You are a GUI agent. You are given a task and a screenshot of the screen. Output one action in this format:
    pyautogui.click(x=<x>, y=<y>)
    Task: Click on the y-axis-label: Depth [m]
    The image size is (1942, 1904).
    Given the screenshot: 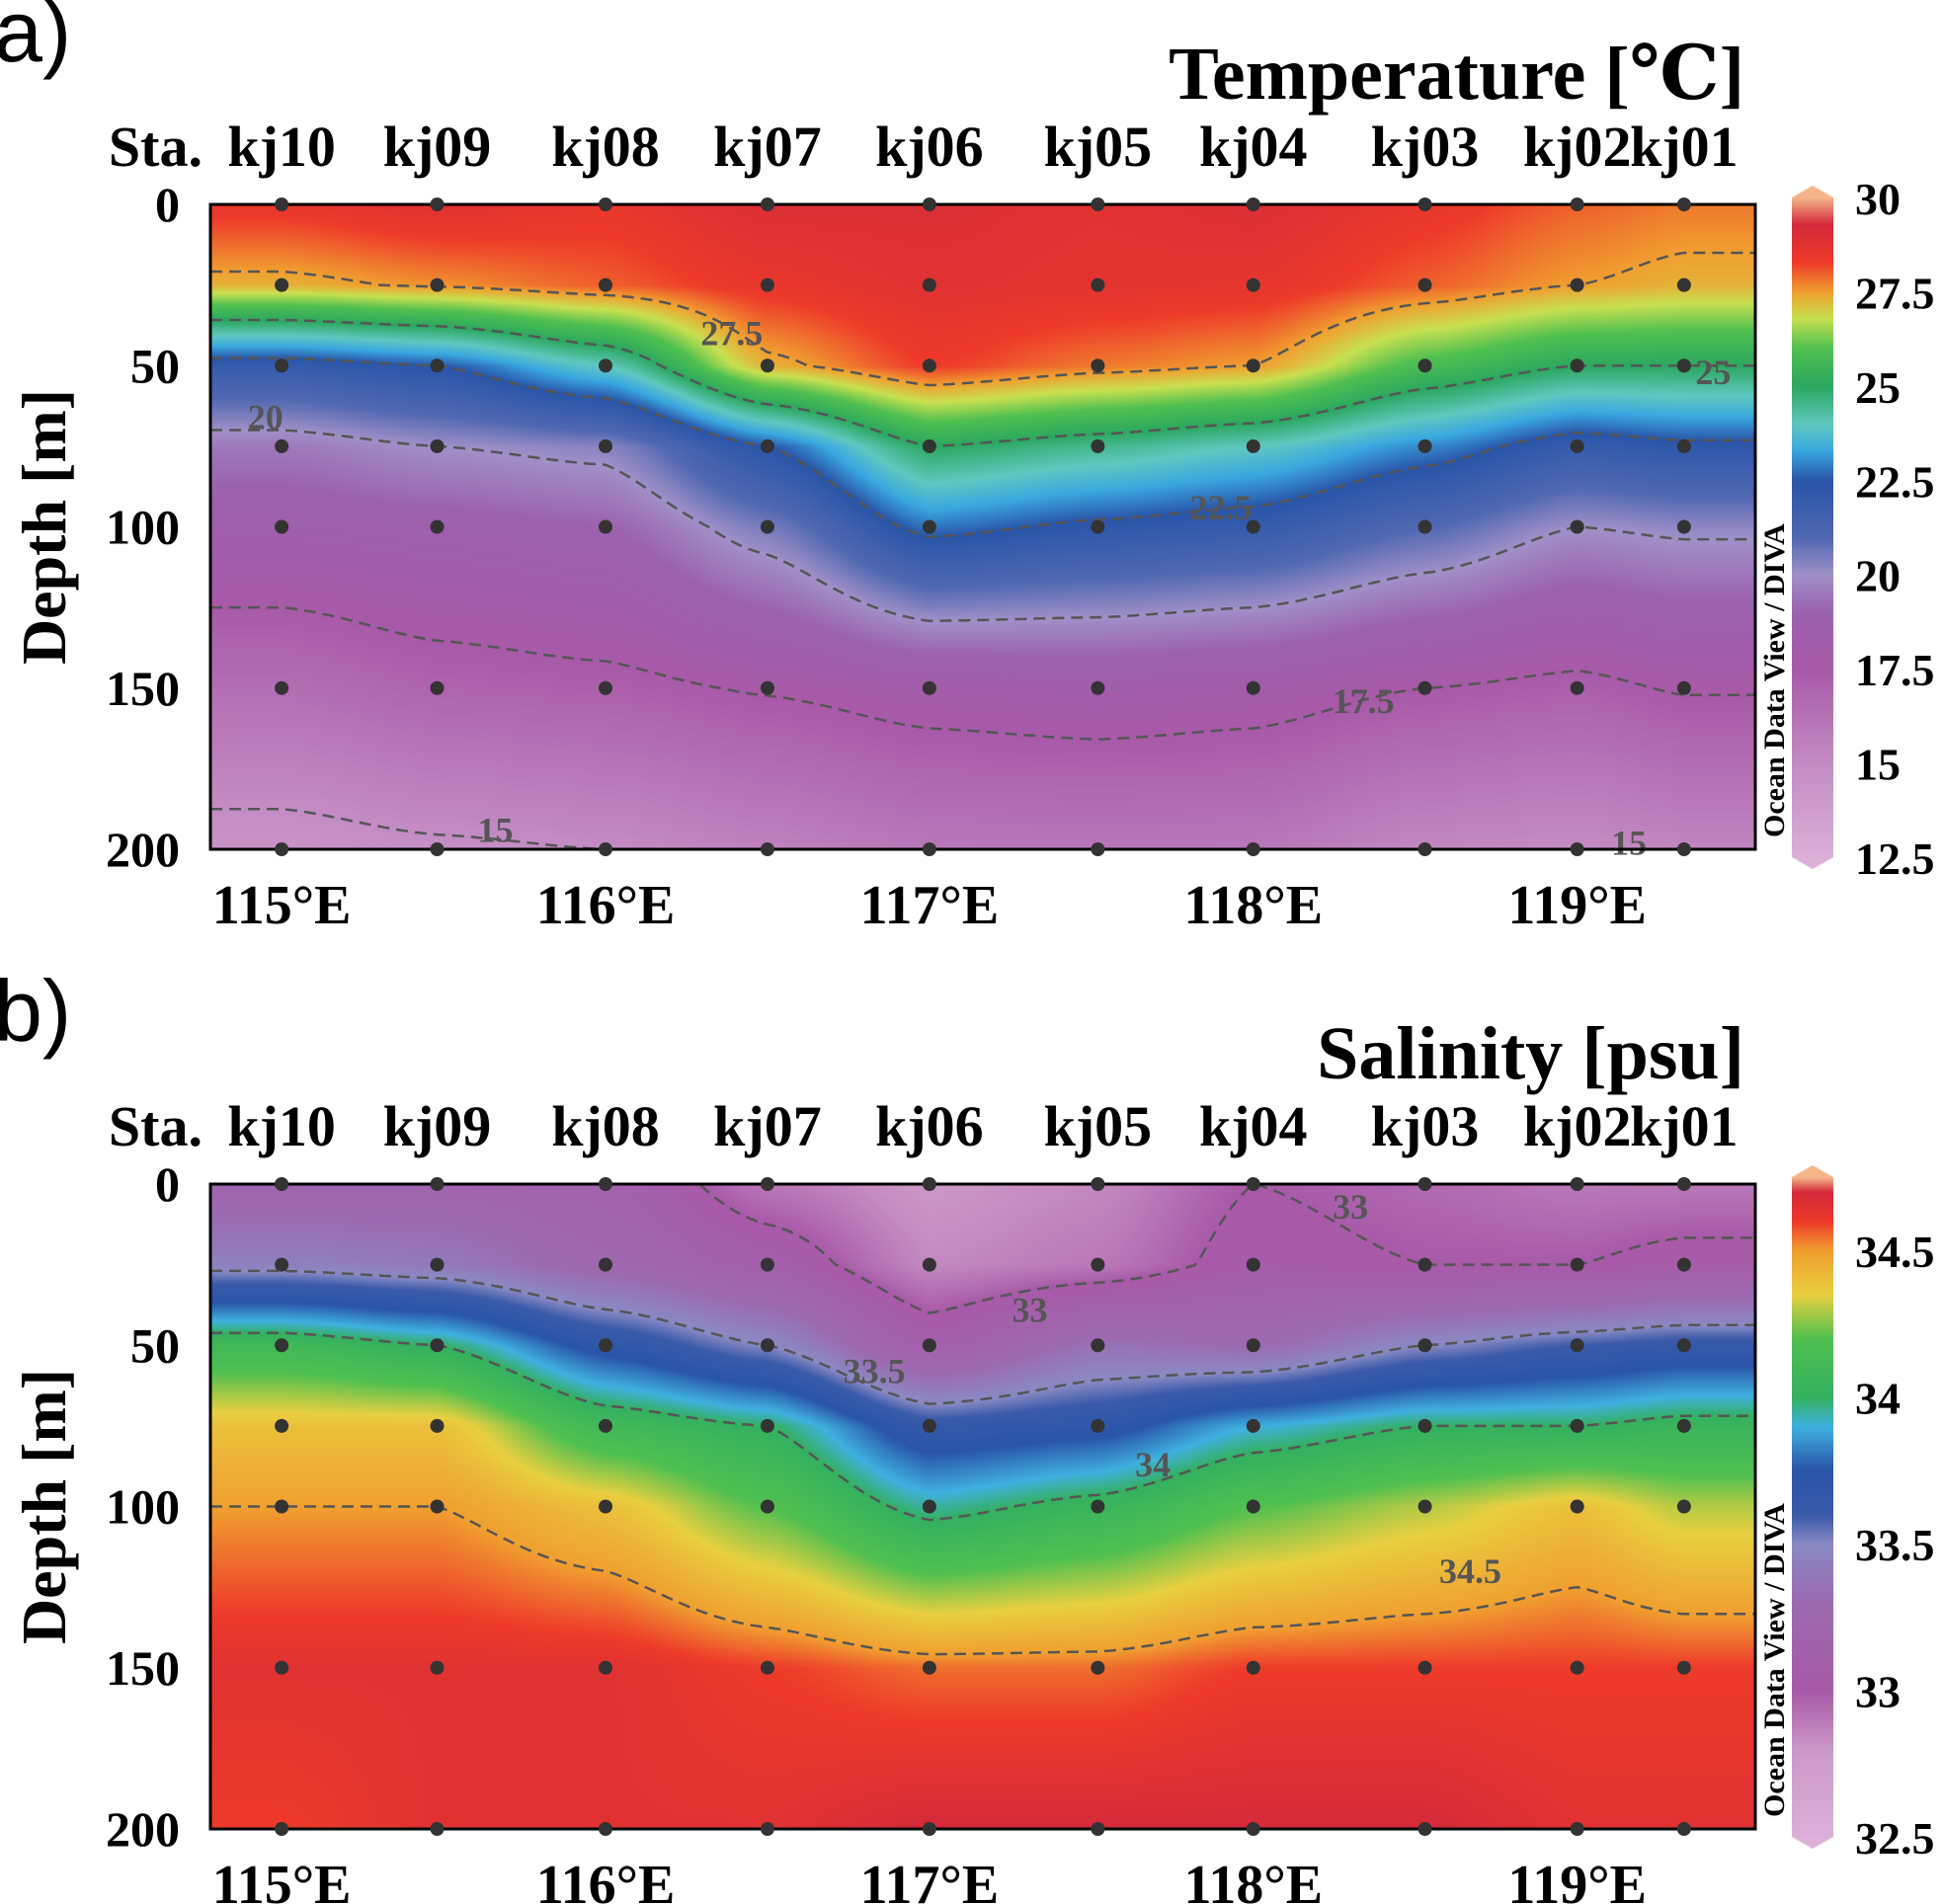 What is the action you would take?
    pyautogui.click(x=44, y=527)
    